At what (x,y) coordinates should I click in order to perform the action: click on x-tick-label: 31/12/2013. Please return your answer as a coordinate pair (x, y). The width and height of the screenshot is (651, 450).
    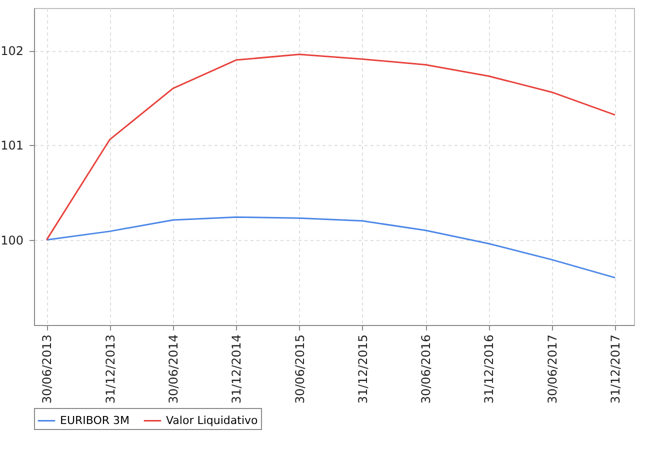
    Looking at the image, I should click on (110, 369).